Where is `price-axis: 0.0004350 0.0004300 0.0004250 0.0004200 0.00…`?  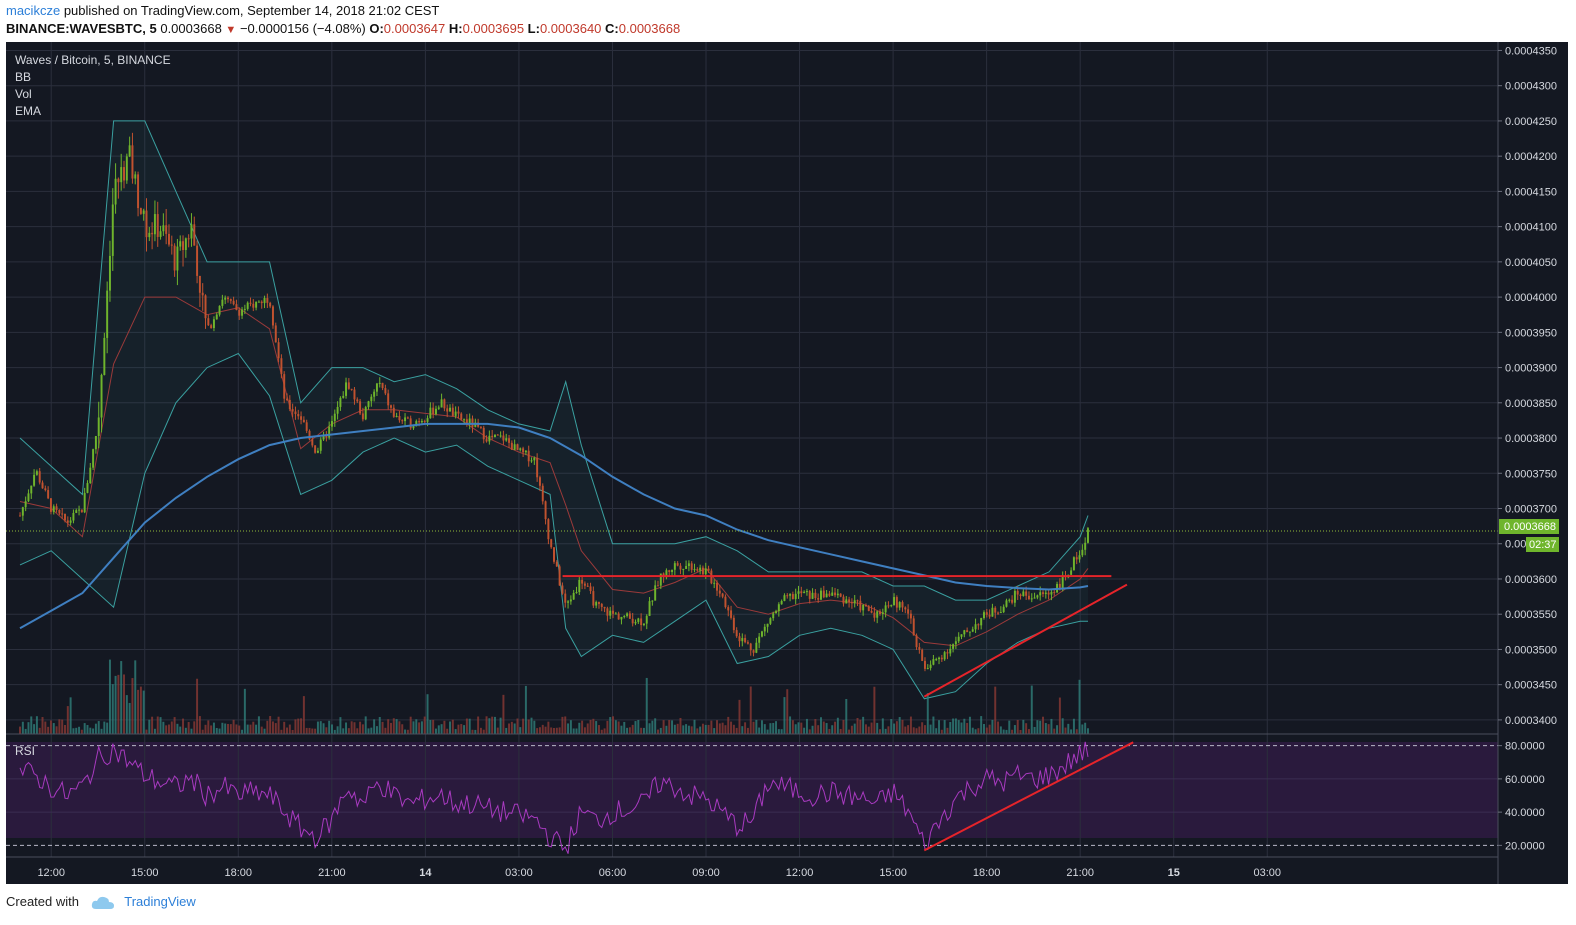 price-axis: 0.0004350 0.0004300 0.0004250 0.0004200 0.00… is located at coordinates (1527, 386).